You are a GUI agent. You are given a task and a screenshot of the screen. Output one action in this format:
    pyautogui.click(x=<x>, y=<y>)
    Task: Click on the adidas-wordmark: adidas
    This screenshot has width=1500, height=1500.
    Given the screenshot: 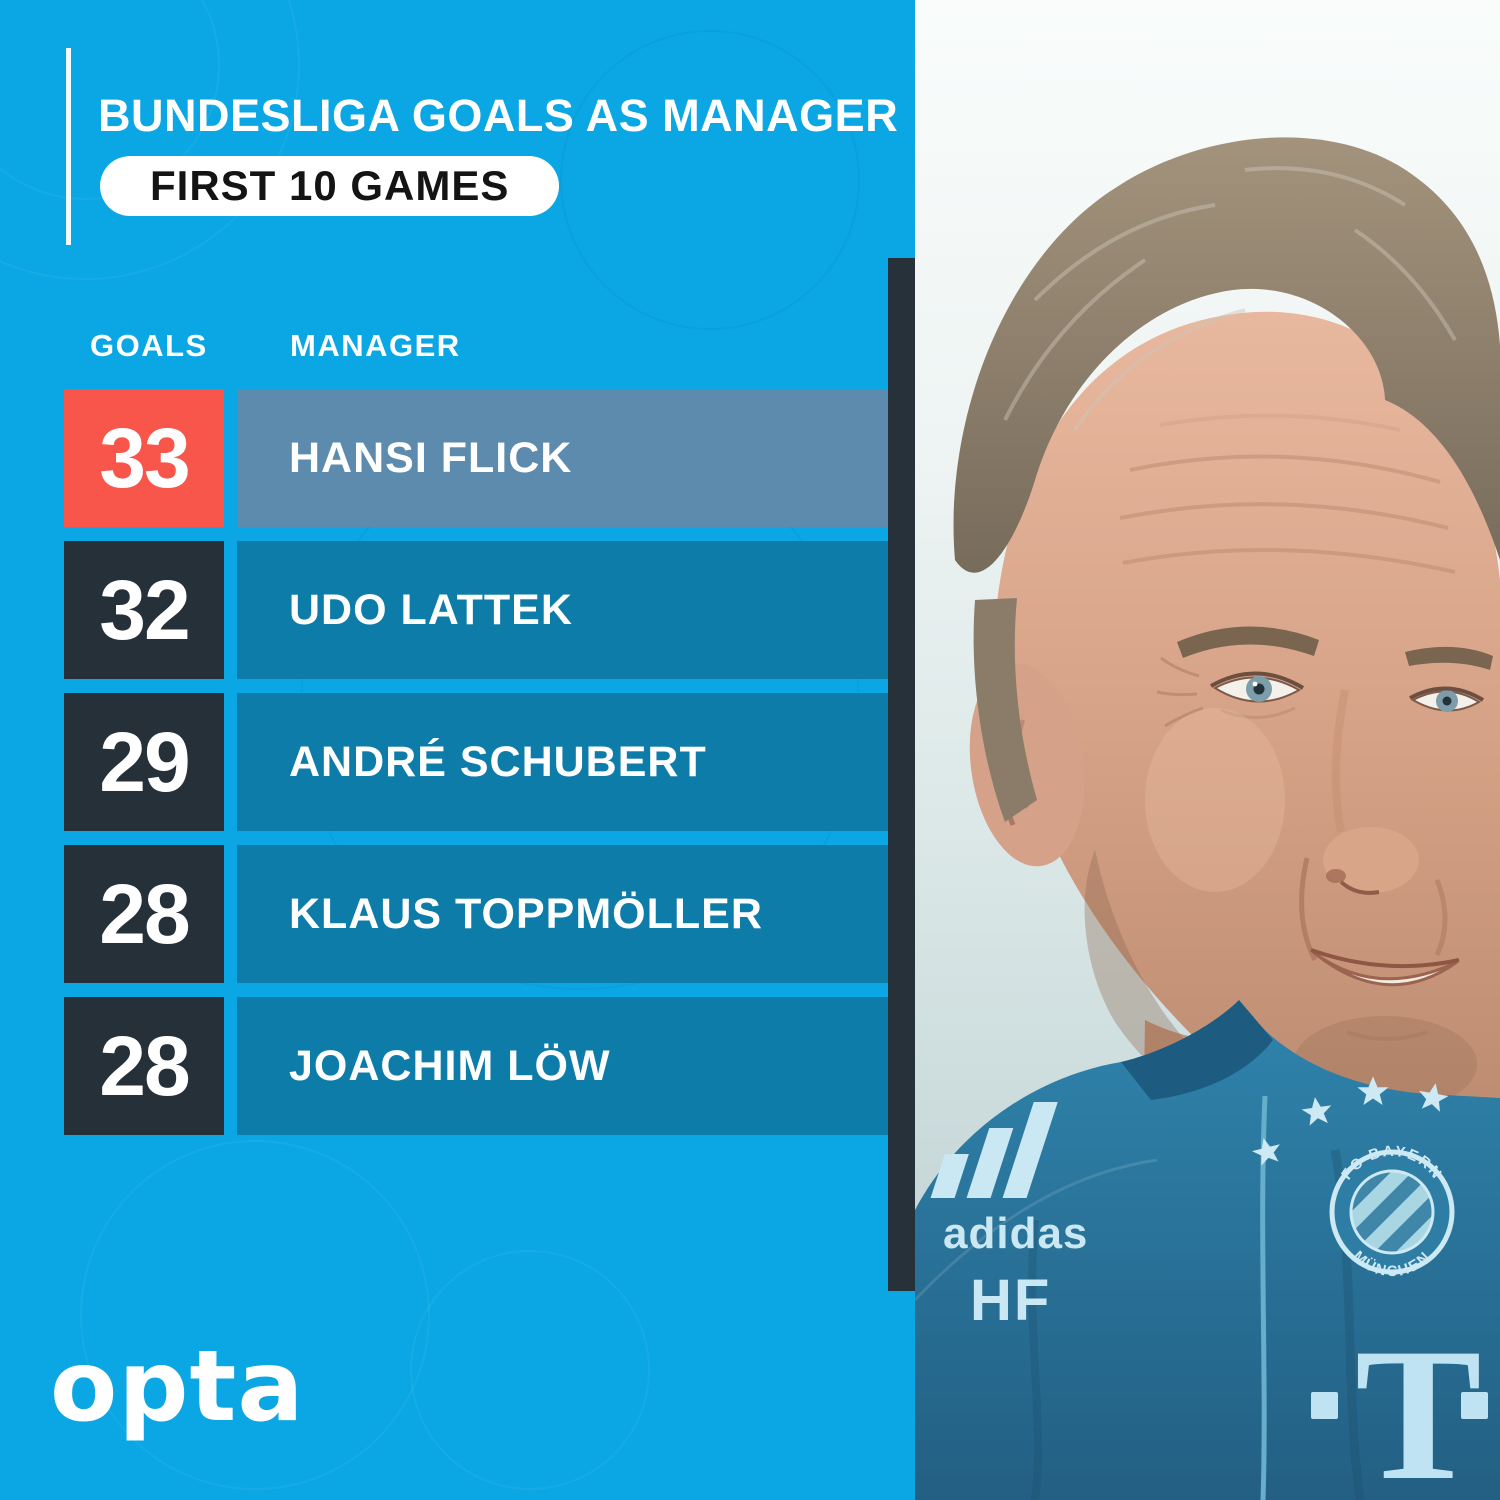 What is the action you would take?
    pyautogui.click(x=1015, y=1233)
    